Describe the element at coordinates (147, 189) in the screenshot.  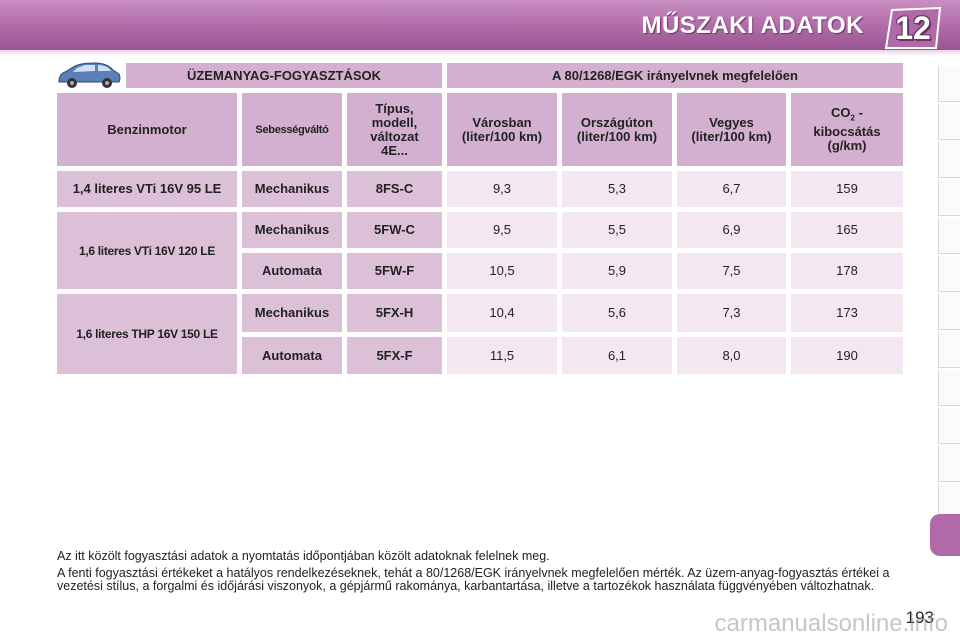
I see `engine-label: 1,4 literes VTi 16V 95 LE` at that location.